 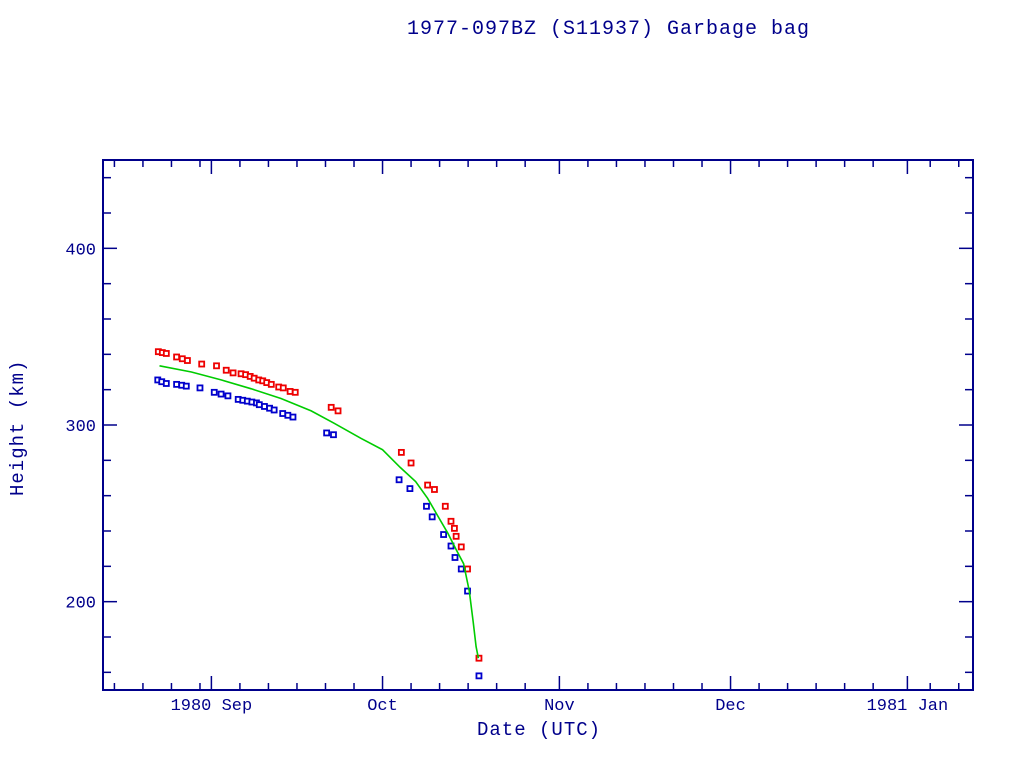 I want to click on x-tick-label: Nov, so click(x=559, y=706).